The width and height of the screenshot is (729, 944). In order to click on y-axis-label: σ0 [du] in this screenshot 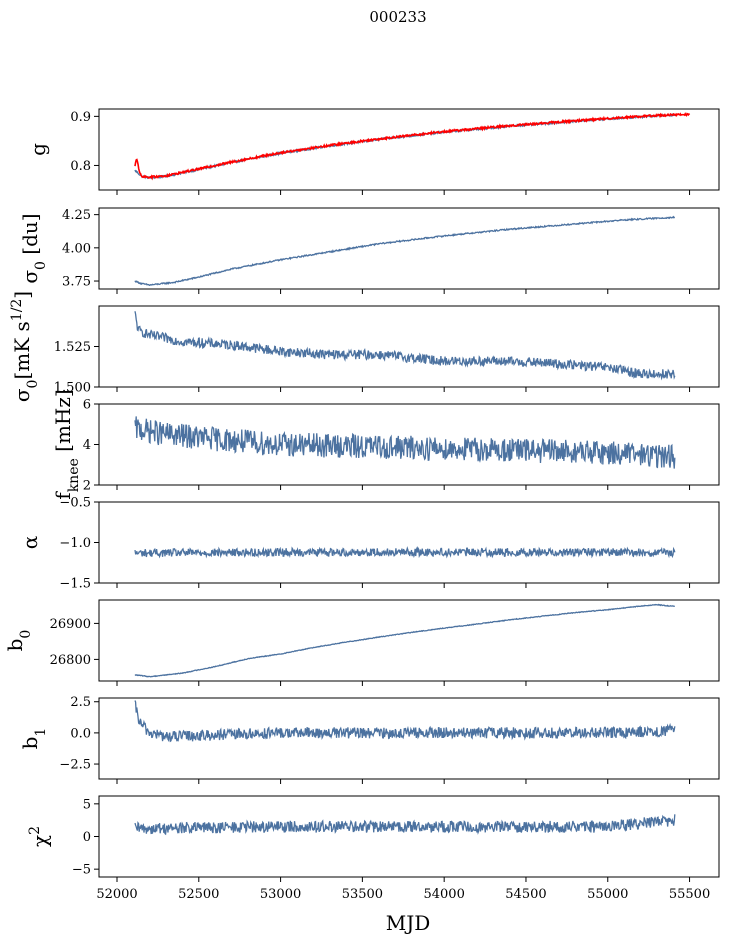, I will do `click(33, 248)`.